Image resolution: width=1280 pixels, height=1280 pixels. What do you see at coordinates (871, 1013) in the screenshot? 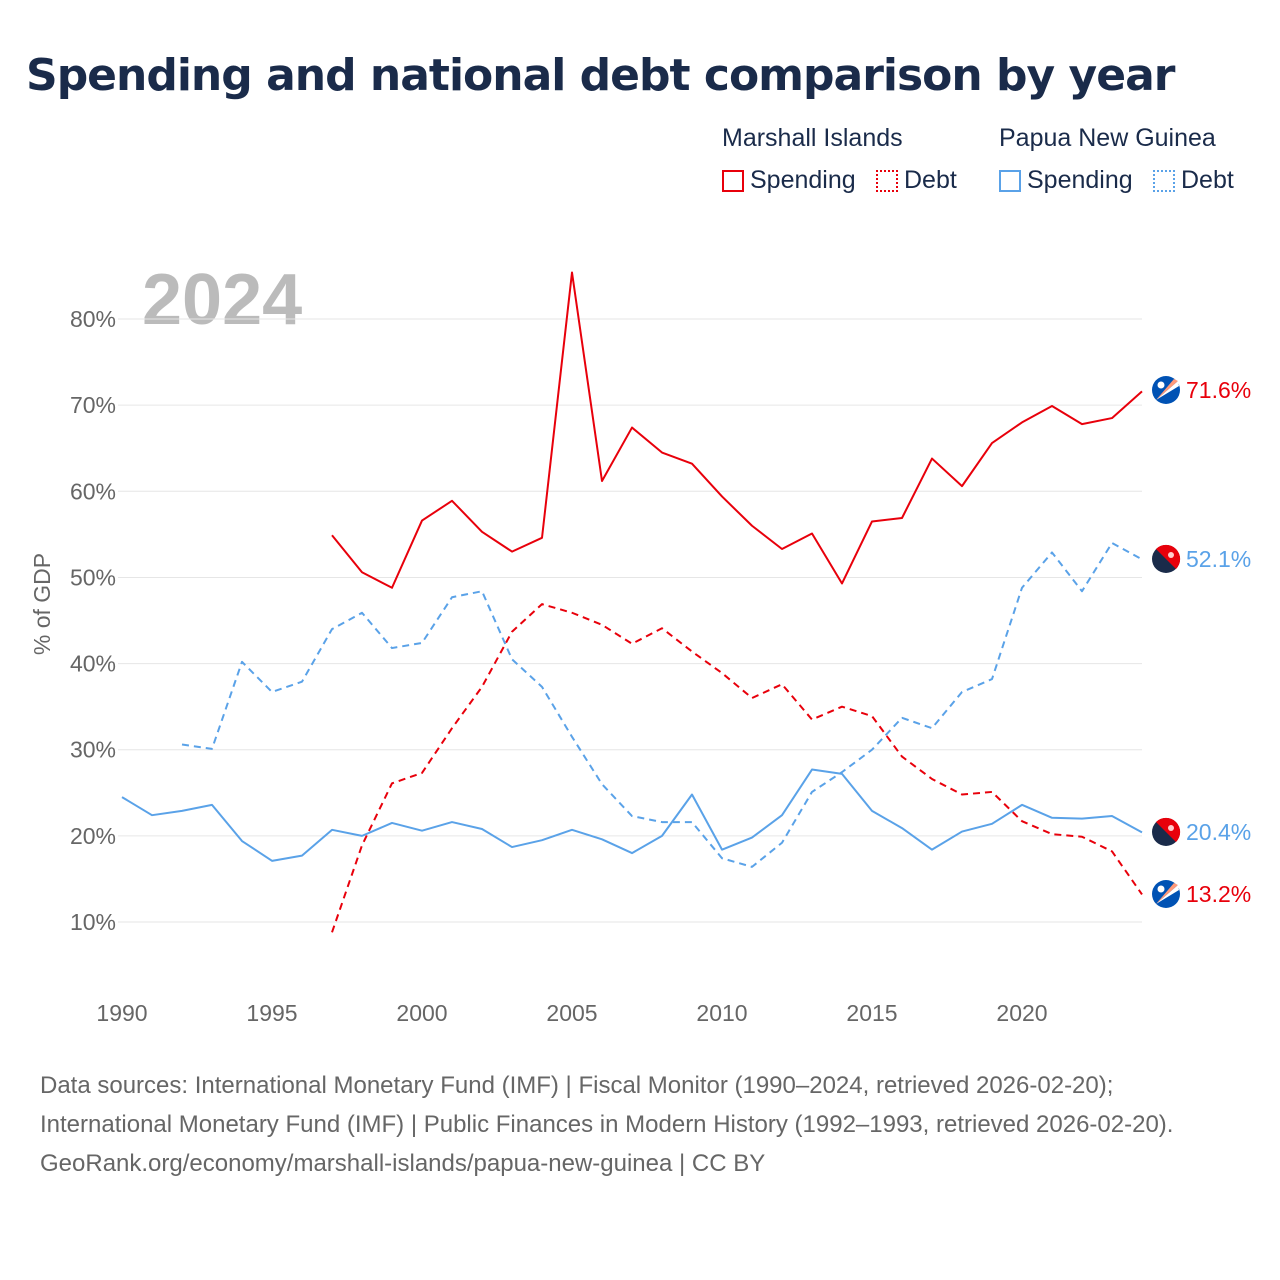
I see `x-tick-label: 2015` at bounding box center [871, 1013].